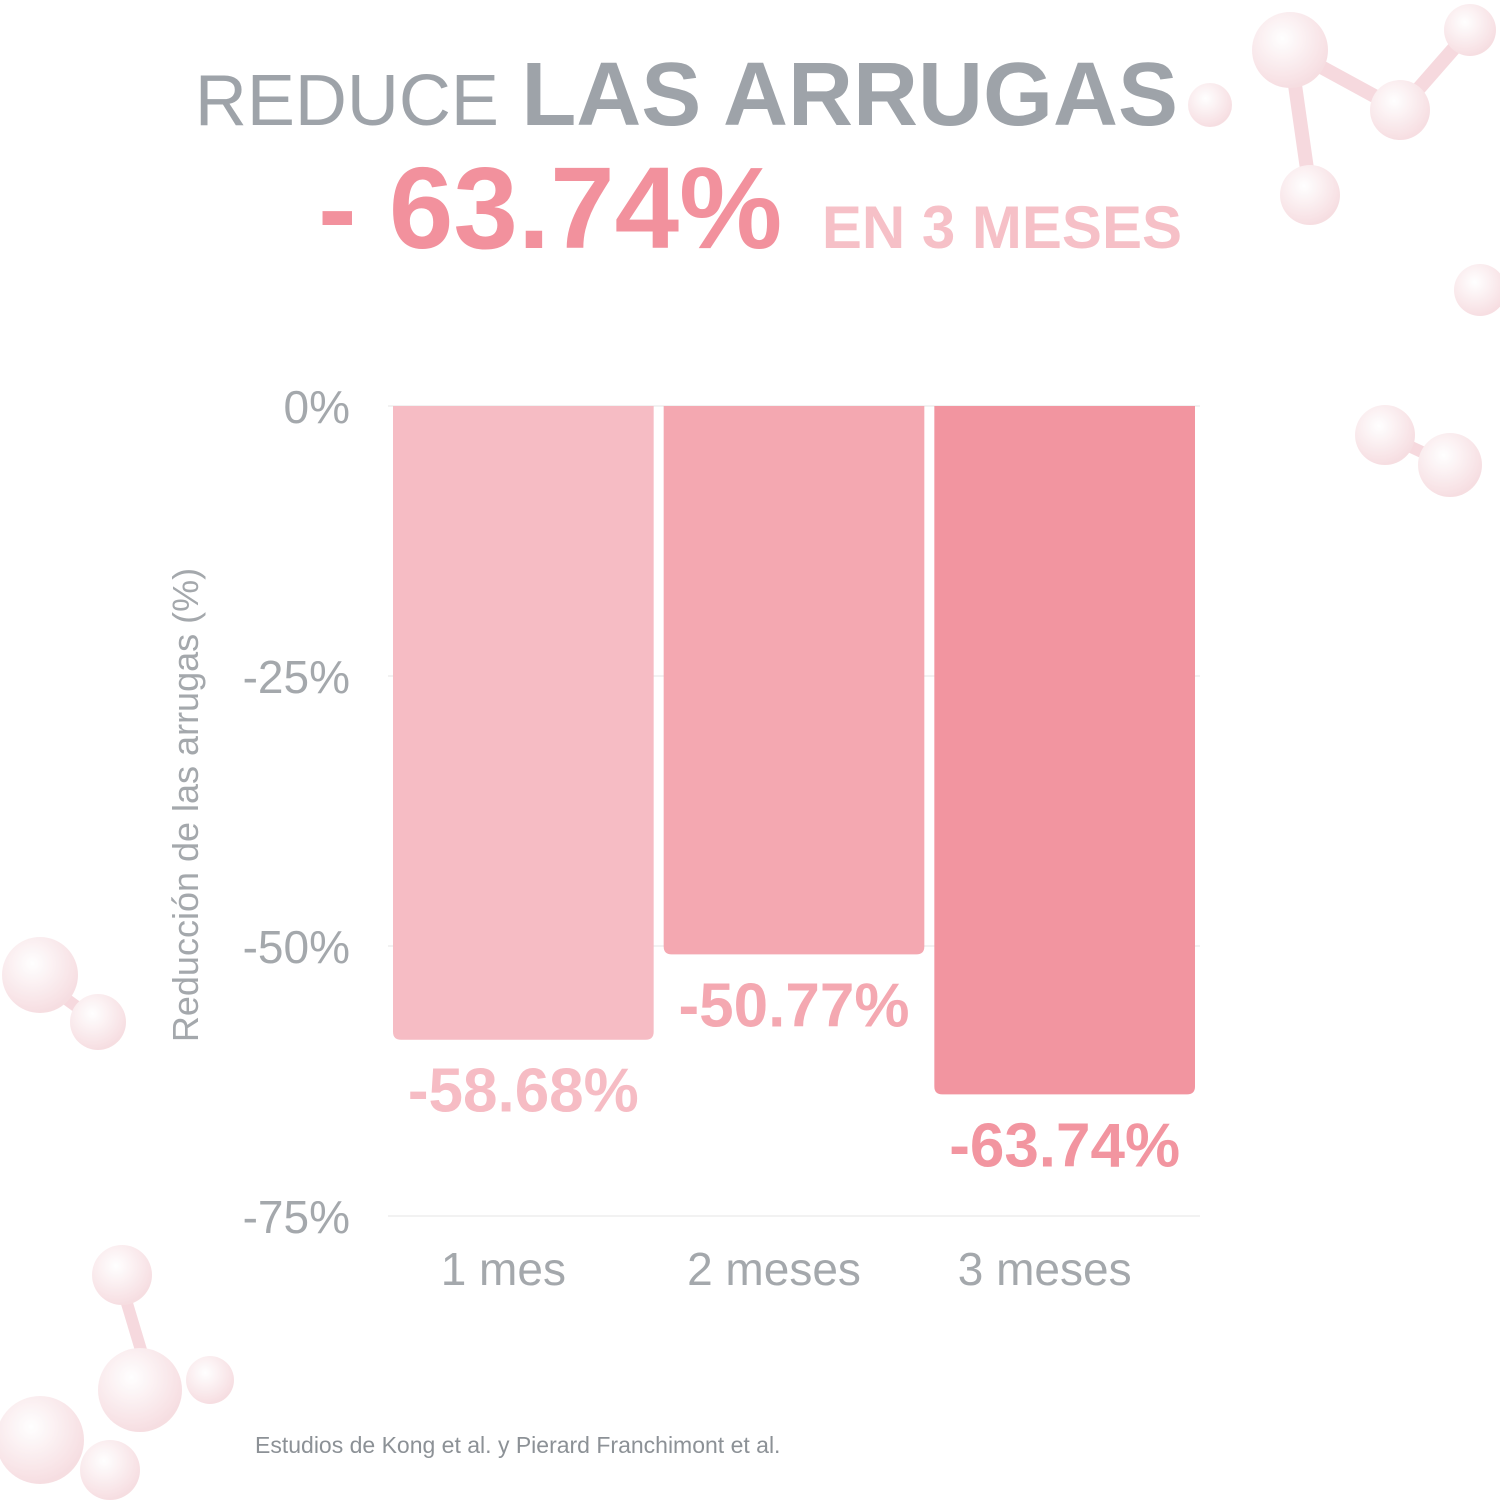  Describe the element at coordinates (503, 1269) in the screenshot. I see `x-tick-label: 1 mes` at that location.